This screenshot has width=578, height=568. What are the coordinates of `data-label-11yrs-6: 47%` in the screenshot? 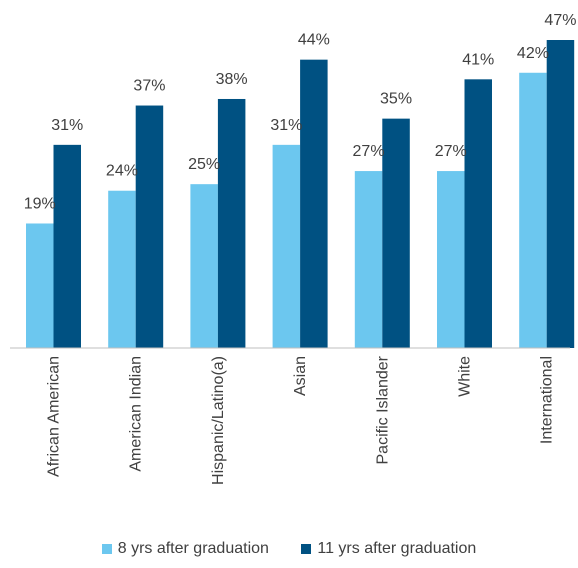 It's located at (560, 20).